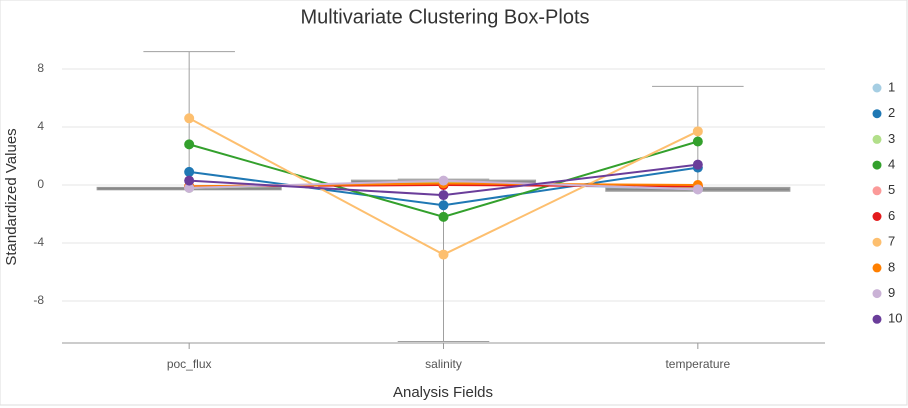  What do you see at coordinates (697, 364) in the screenshot?
I see `x-tick-label: temperature` at bounding box center [697, 364].